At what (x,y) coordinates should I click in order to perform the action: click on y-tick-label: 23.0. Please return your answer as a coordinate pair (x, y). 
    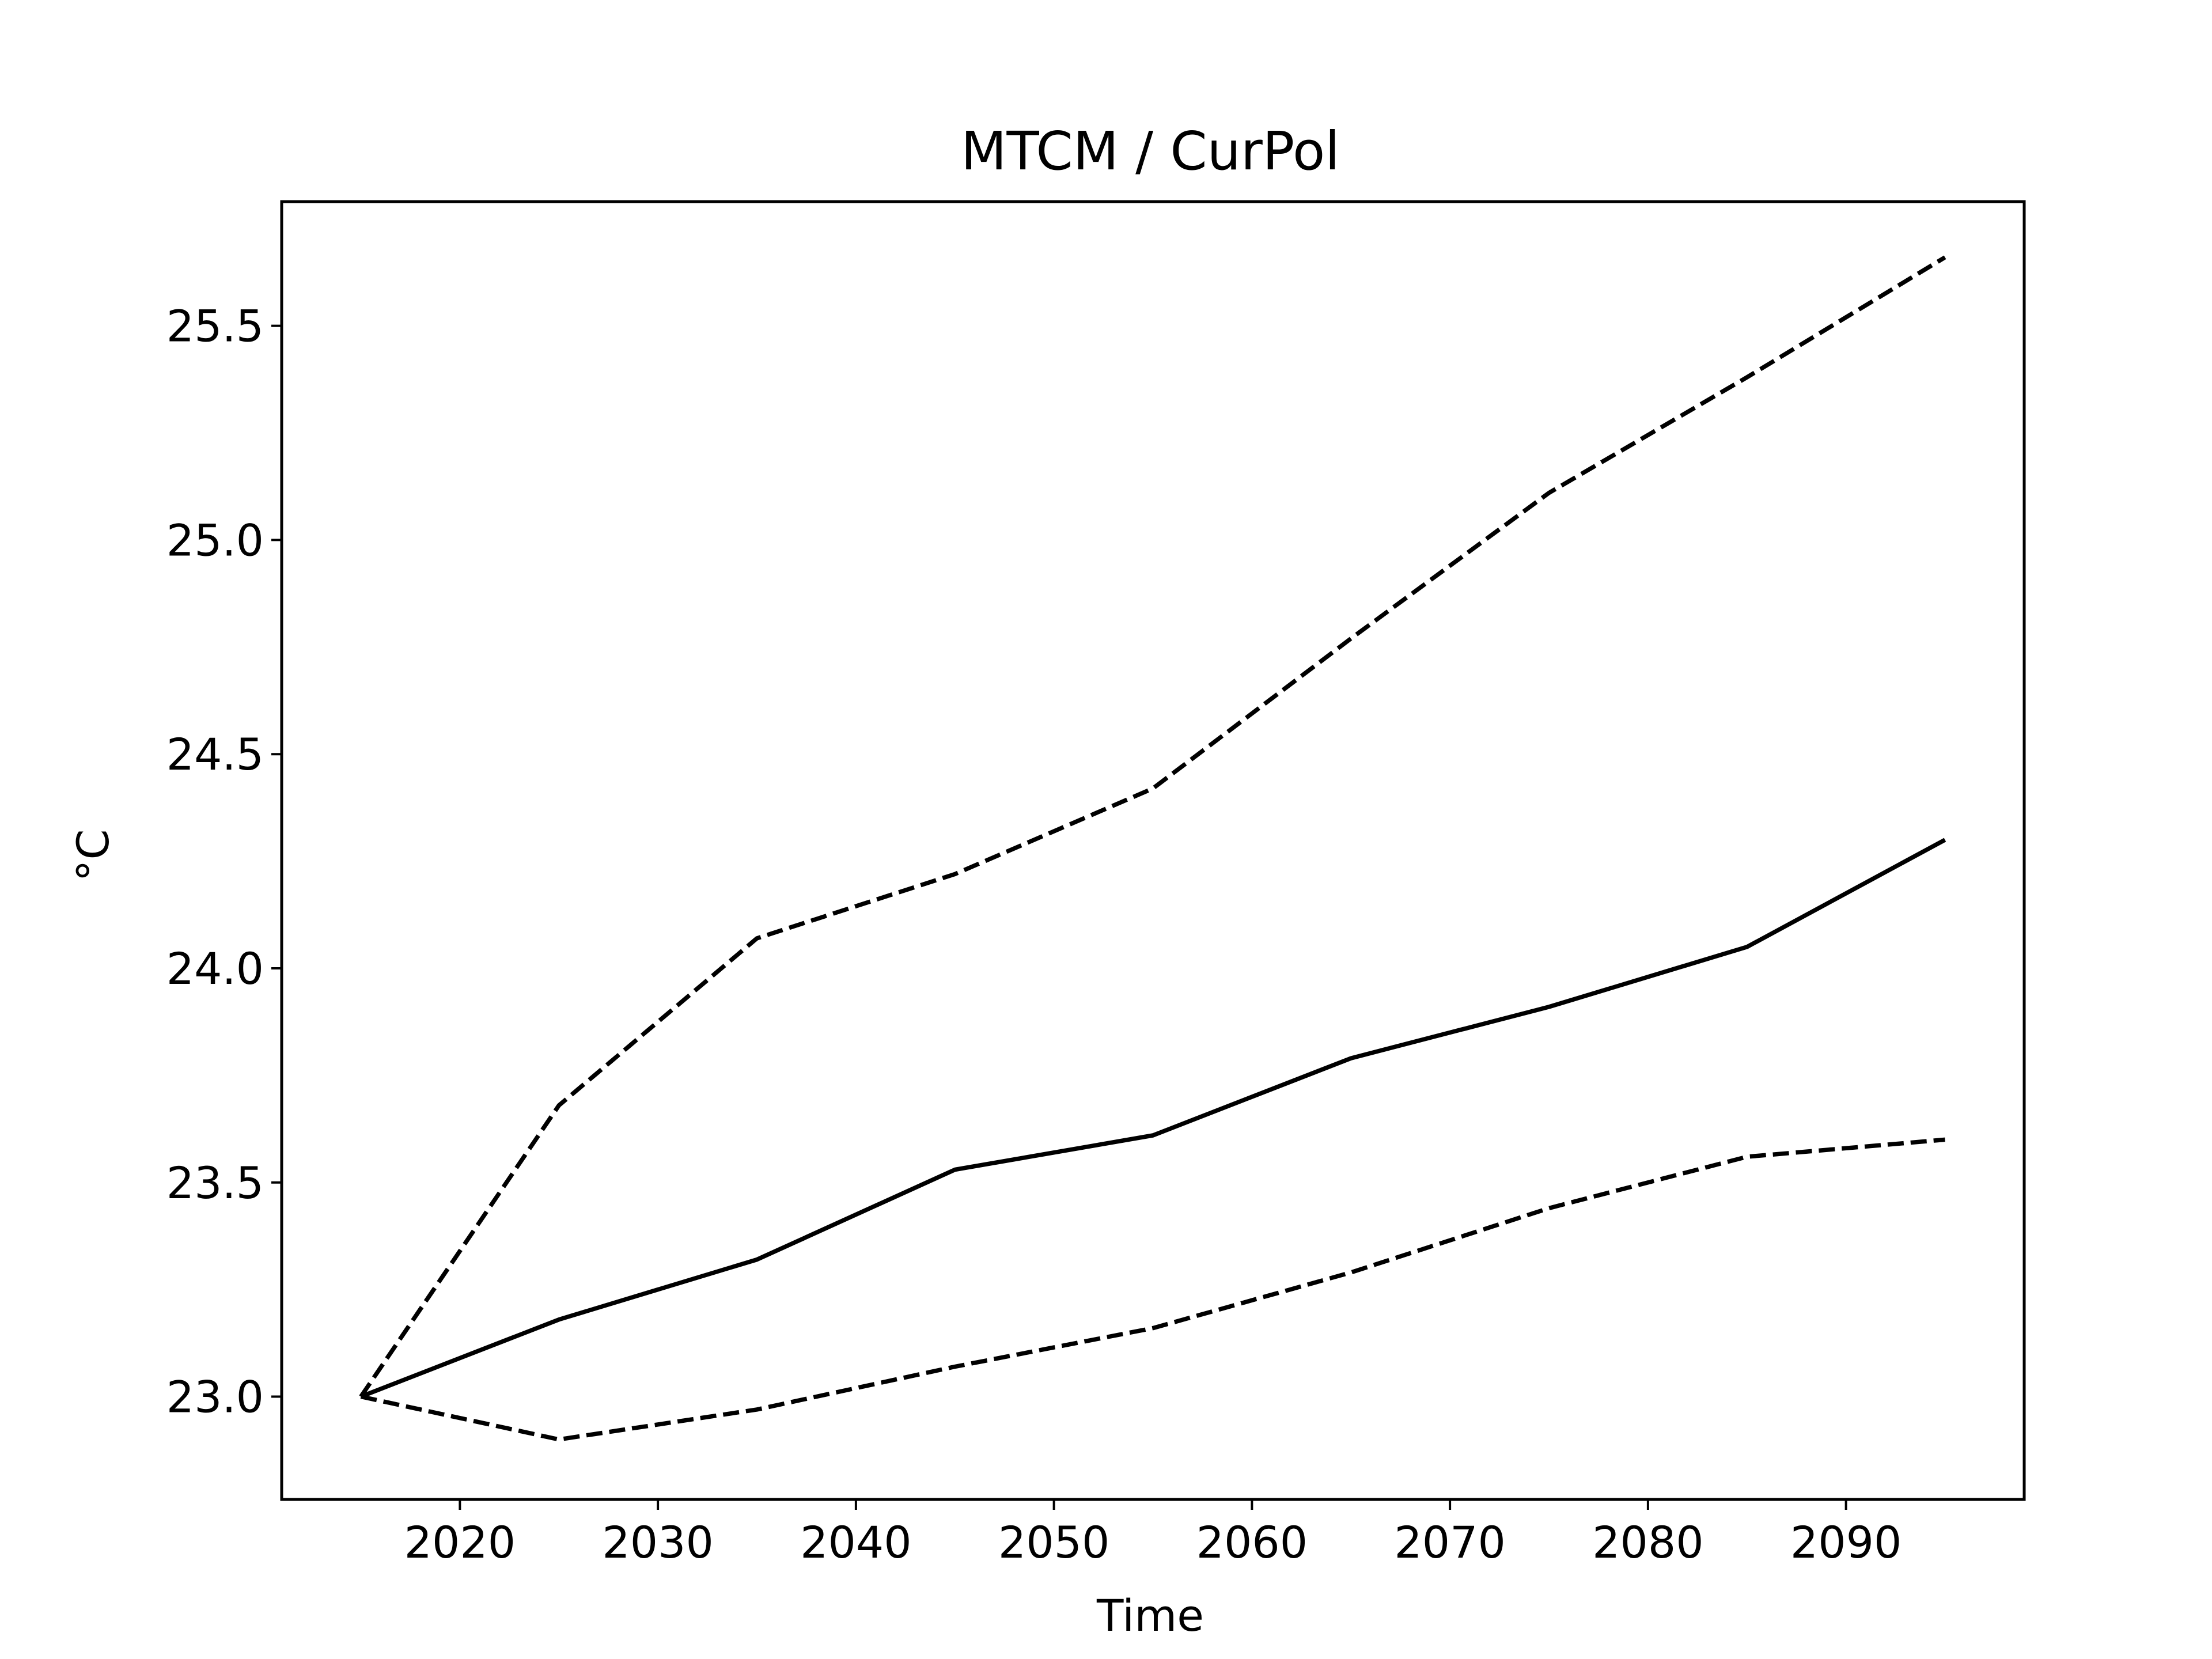
    Looking at the image, I should click on (215, 1397).